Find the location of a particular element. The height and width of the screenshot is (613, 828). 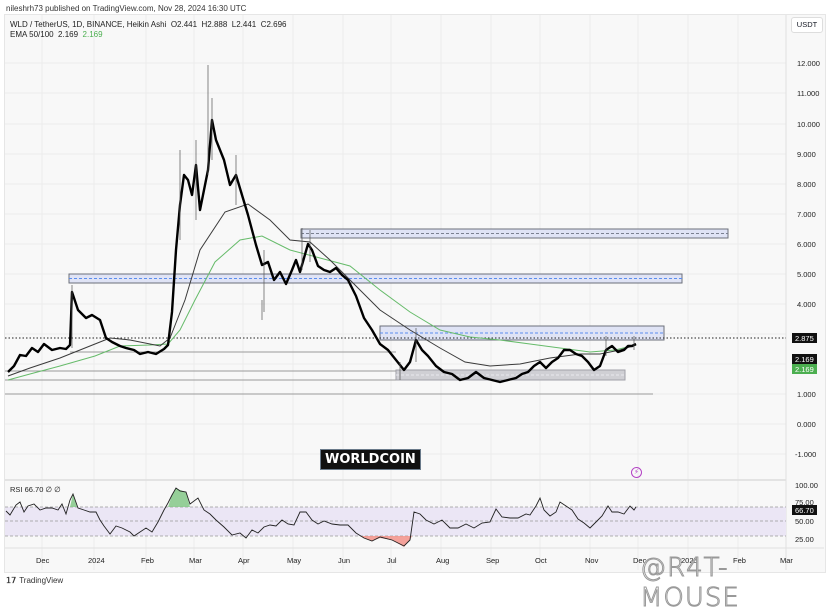

price-tick: 6.000 is located at coordinates (806, 244).